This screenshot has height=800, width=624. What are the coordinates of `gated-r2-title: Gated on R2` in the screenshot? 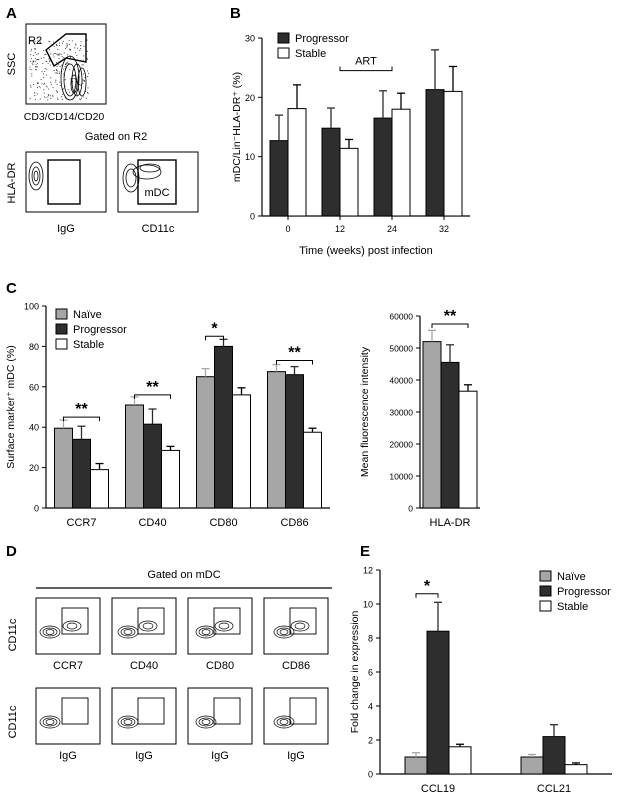 It's located at (116, 137).